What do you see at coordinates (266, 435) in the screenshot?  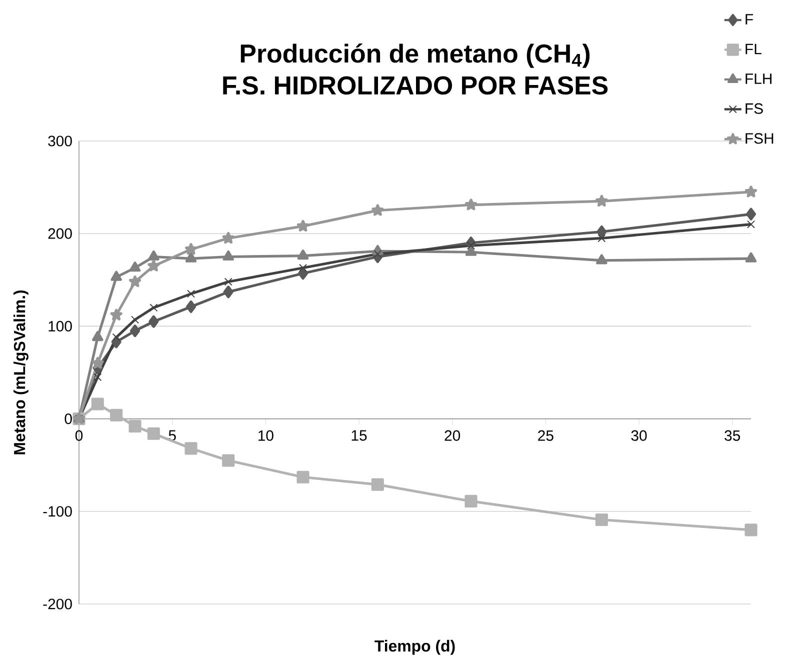 I see `x-tick-label: 10` at bounding box center [266, 435].